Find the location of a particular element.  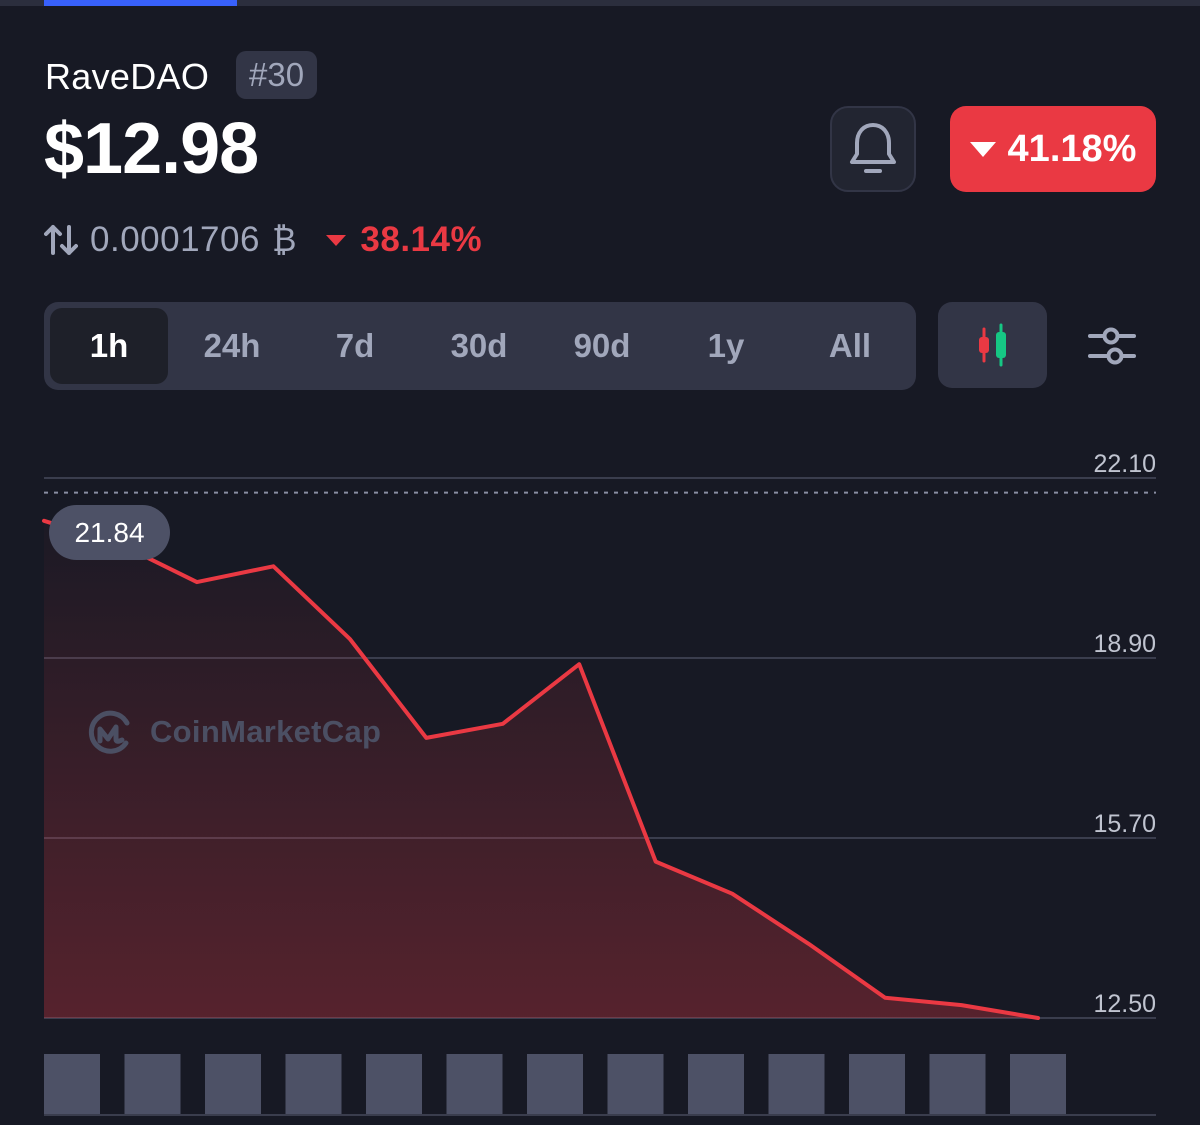

price-alert-button is located at coordinates (873, 149).